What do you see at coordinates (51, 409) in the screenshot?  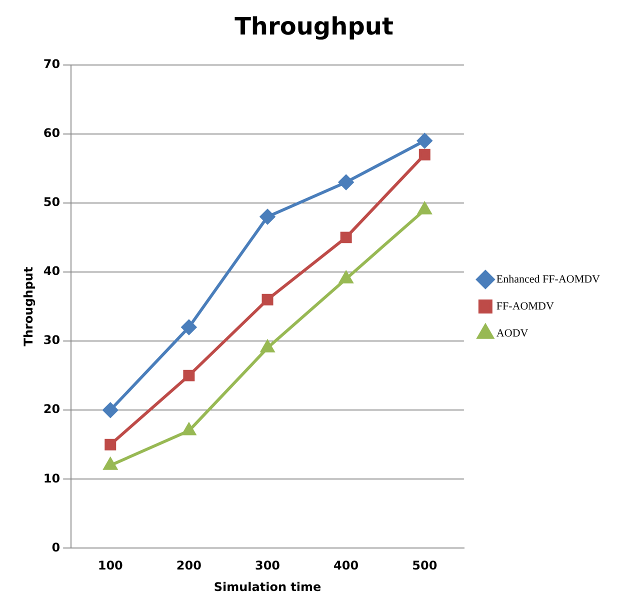 I see `y-tick-label: 20` at bounding box center [51, 409].